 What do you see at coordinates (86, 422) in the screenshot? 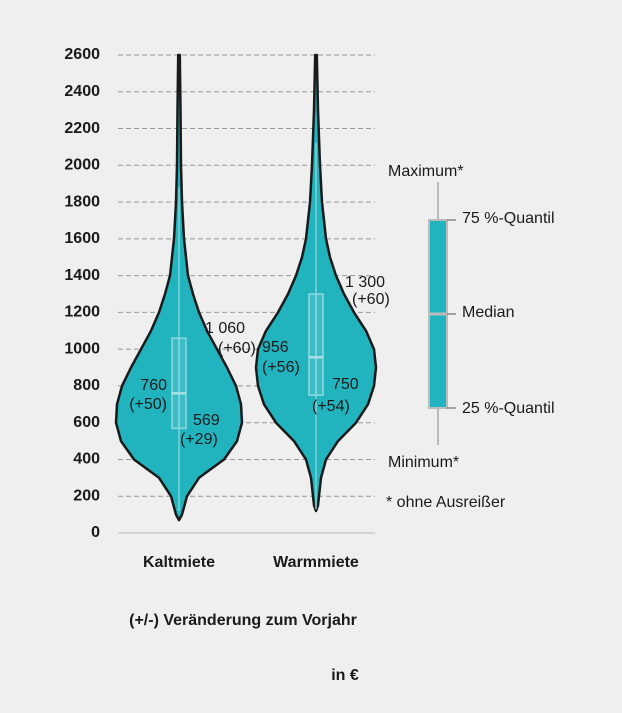
I see `y-tick-label: 600` at bounding box center [86, 422].